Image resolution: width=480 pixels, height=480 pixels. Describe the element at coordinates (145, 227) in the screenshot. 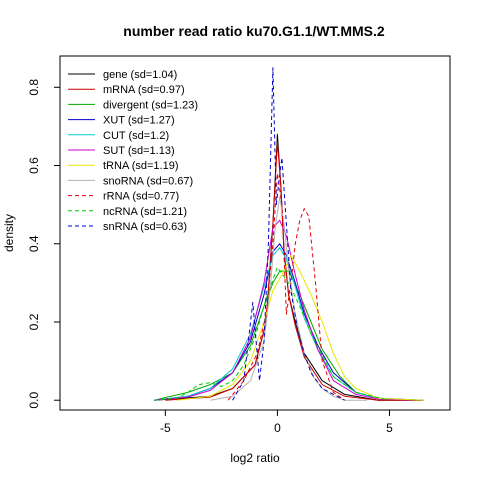

I see `legend-label-11: snRNA (sd=0.63)` at that location.